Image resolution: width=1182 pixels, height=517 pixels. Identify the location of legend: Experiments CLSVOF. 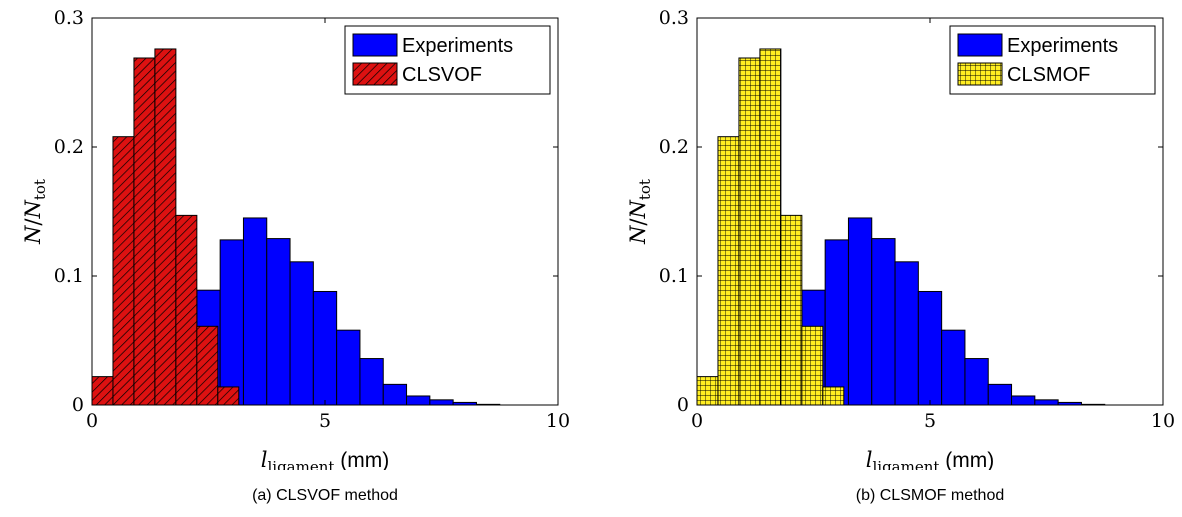
(447, 60).